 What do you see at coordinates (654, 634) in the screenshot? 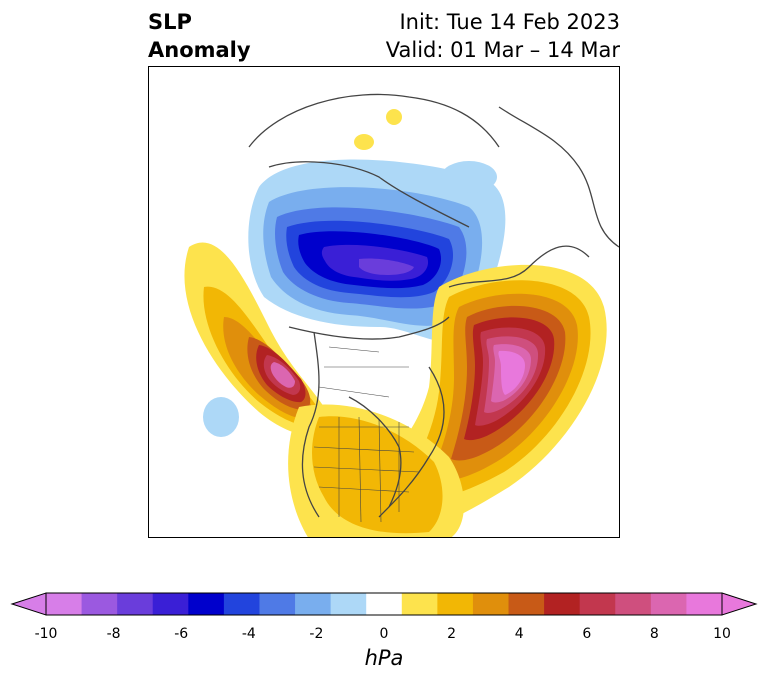
I see `colorbar-tick-label: 8` at bounding box center [654, 634].